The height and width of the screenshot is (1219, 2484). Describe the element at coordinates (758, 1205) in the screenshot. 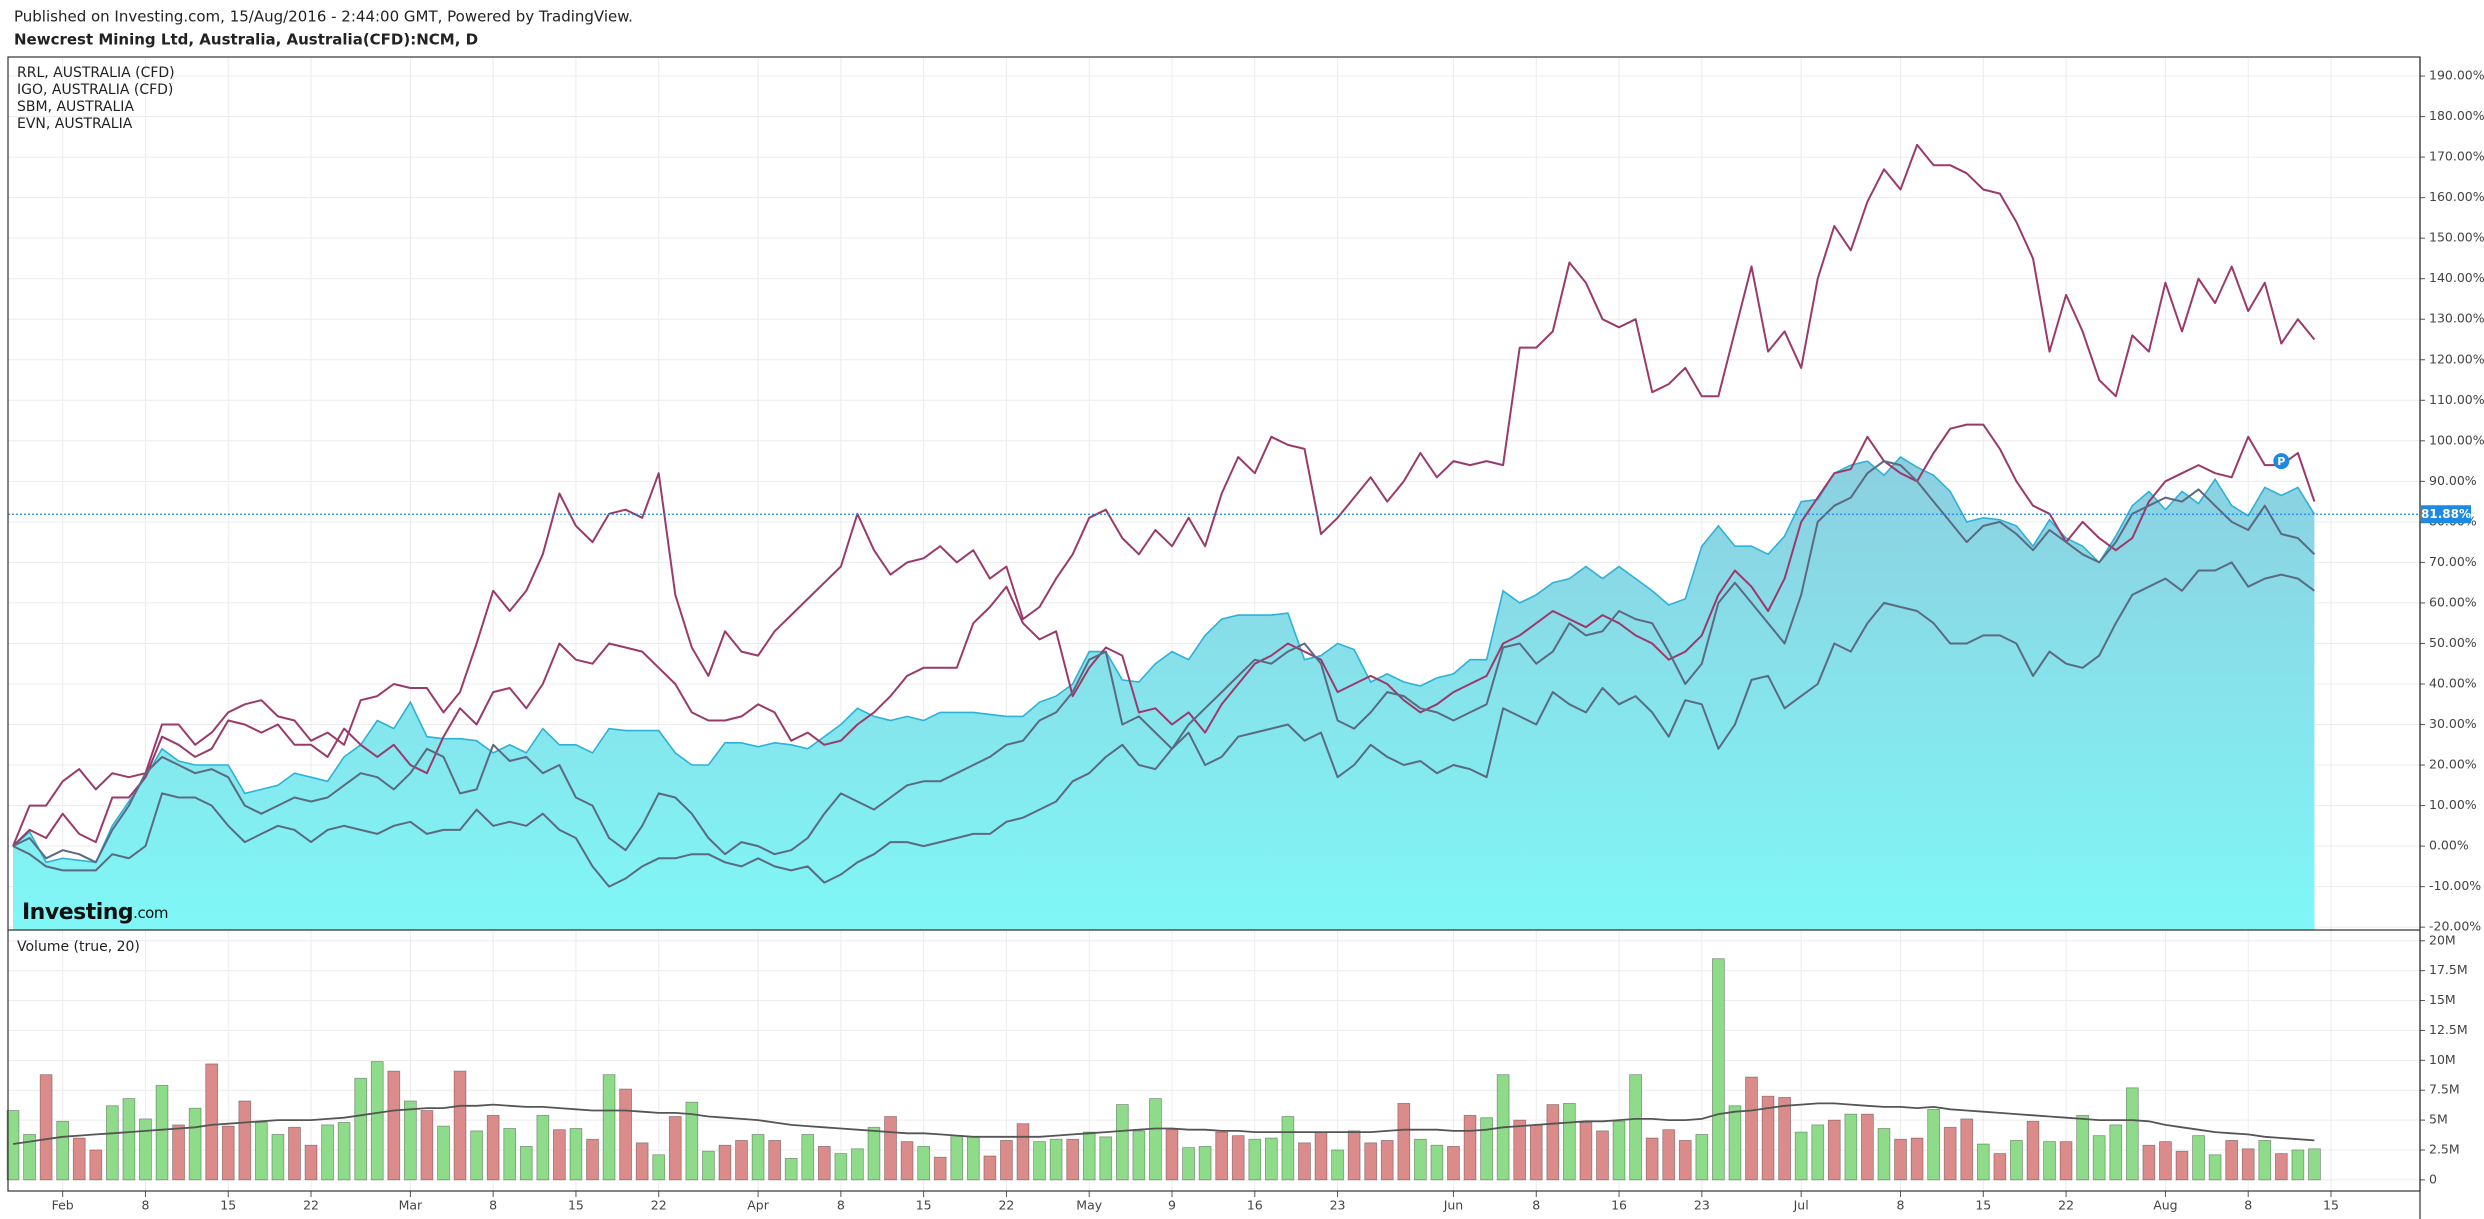

I see `x-tick-label: Apr` at that location.